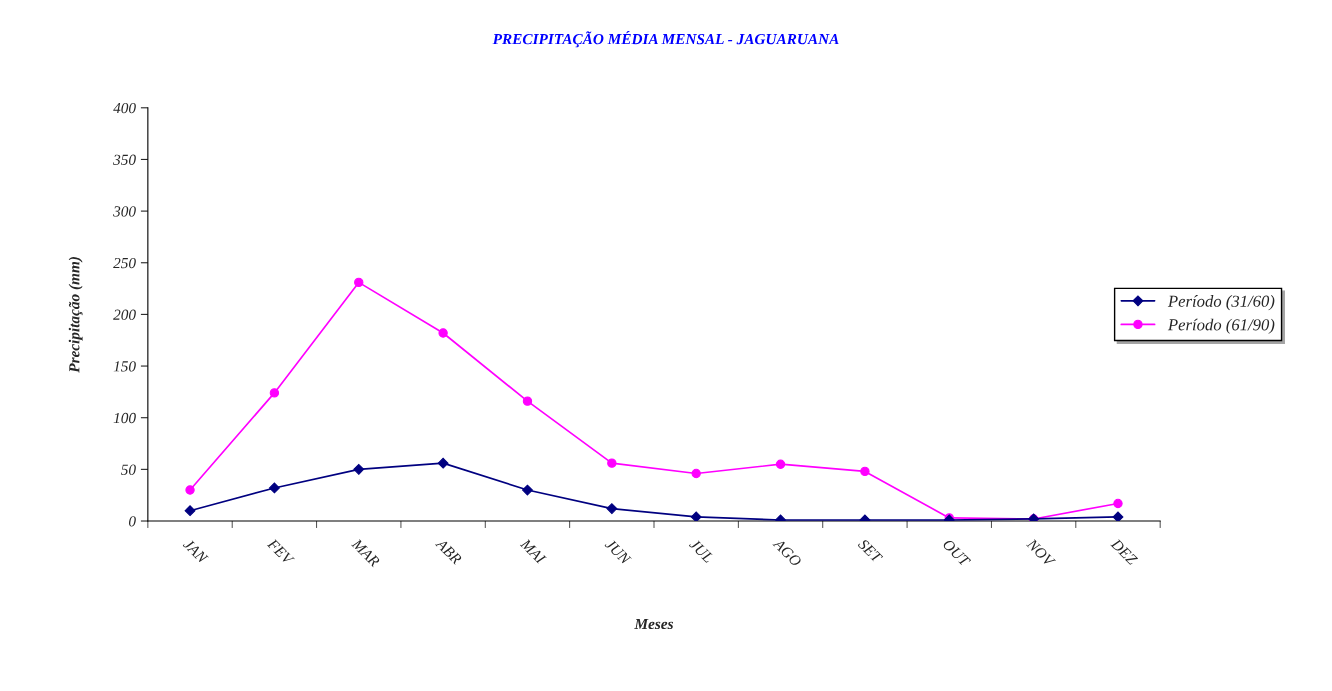  Describe the element at coordinates (124, 366) in the screenshot. I see `y-tick-label: 150` at that location.